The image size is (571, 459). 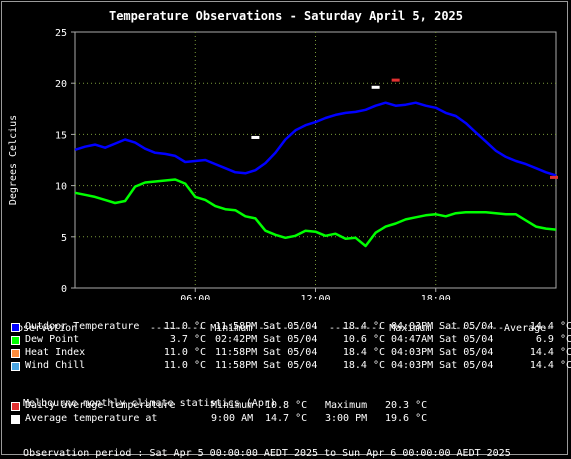 What do you see at coordinates (82, 326) in the screenshot?
I see `summary-name: Outdoor Temperature` at bounding box center [82, 326].